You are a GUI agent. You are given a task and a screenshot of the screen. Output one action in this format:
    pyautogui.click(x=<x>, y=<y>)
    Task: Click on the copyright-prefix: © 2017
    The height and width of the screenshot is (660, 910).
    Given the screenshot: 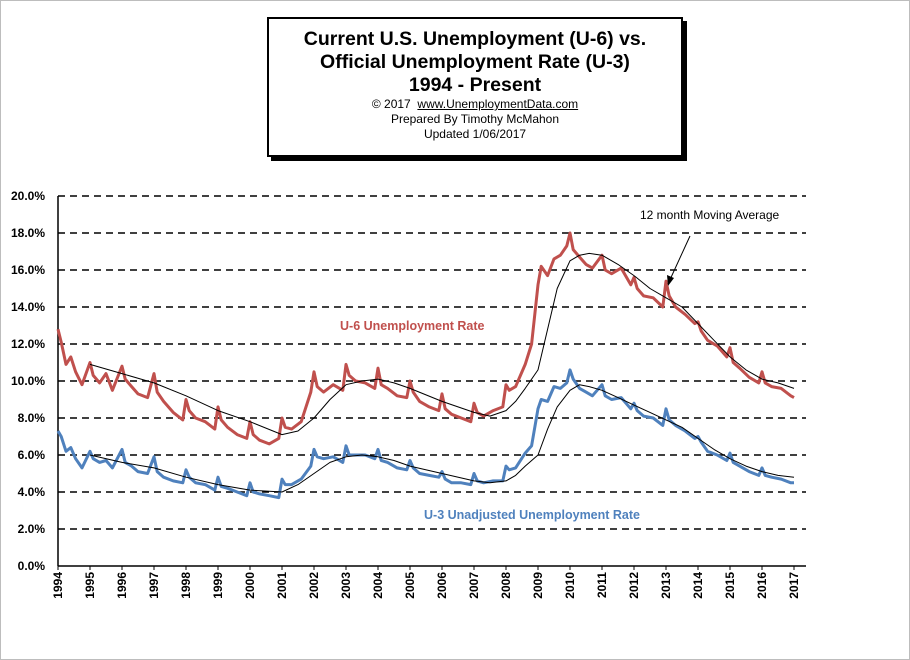 What is the action you would take?
    pyautogui.click(x=391, y=104)
    